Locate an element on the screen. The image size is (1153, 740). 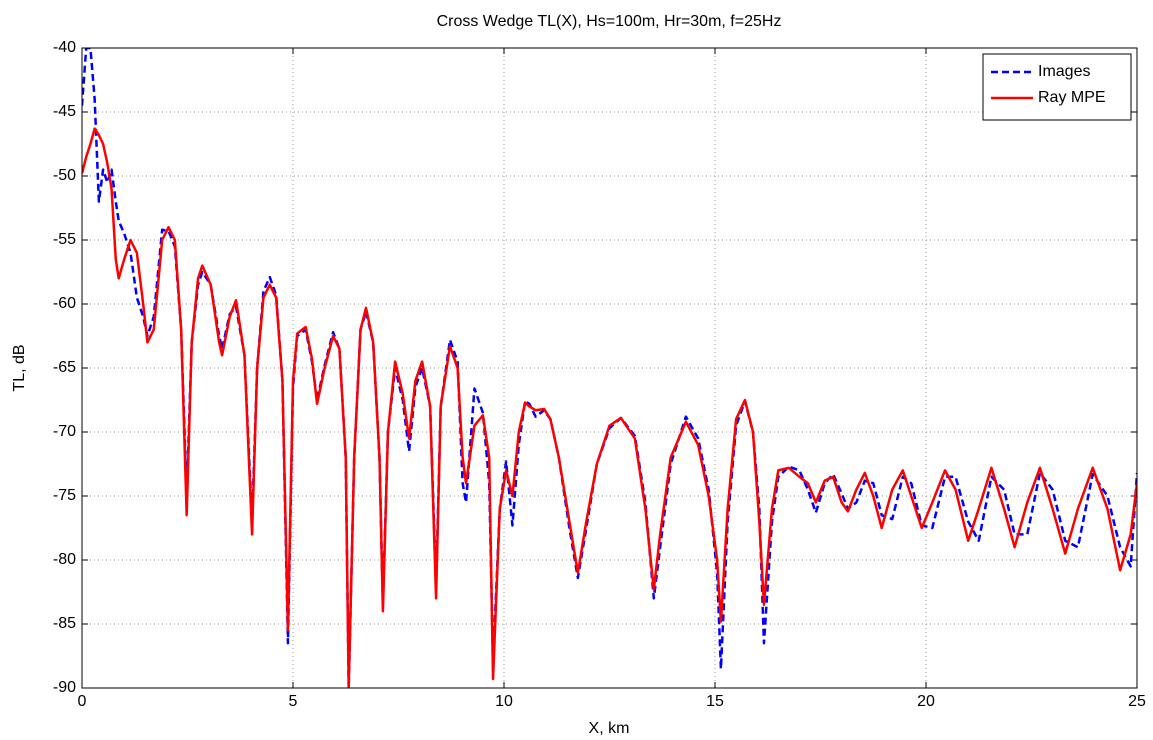
legend-box is located at coordinates (1057, 87).